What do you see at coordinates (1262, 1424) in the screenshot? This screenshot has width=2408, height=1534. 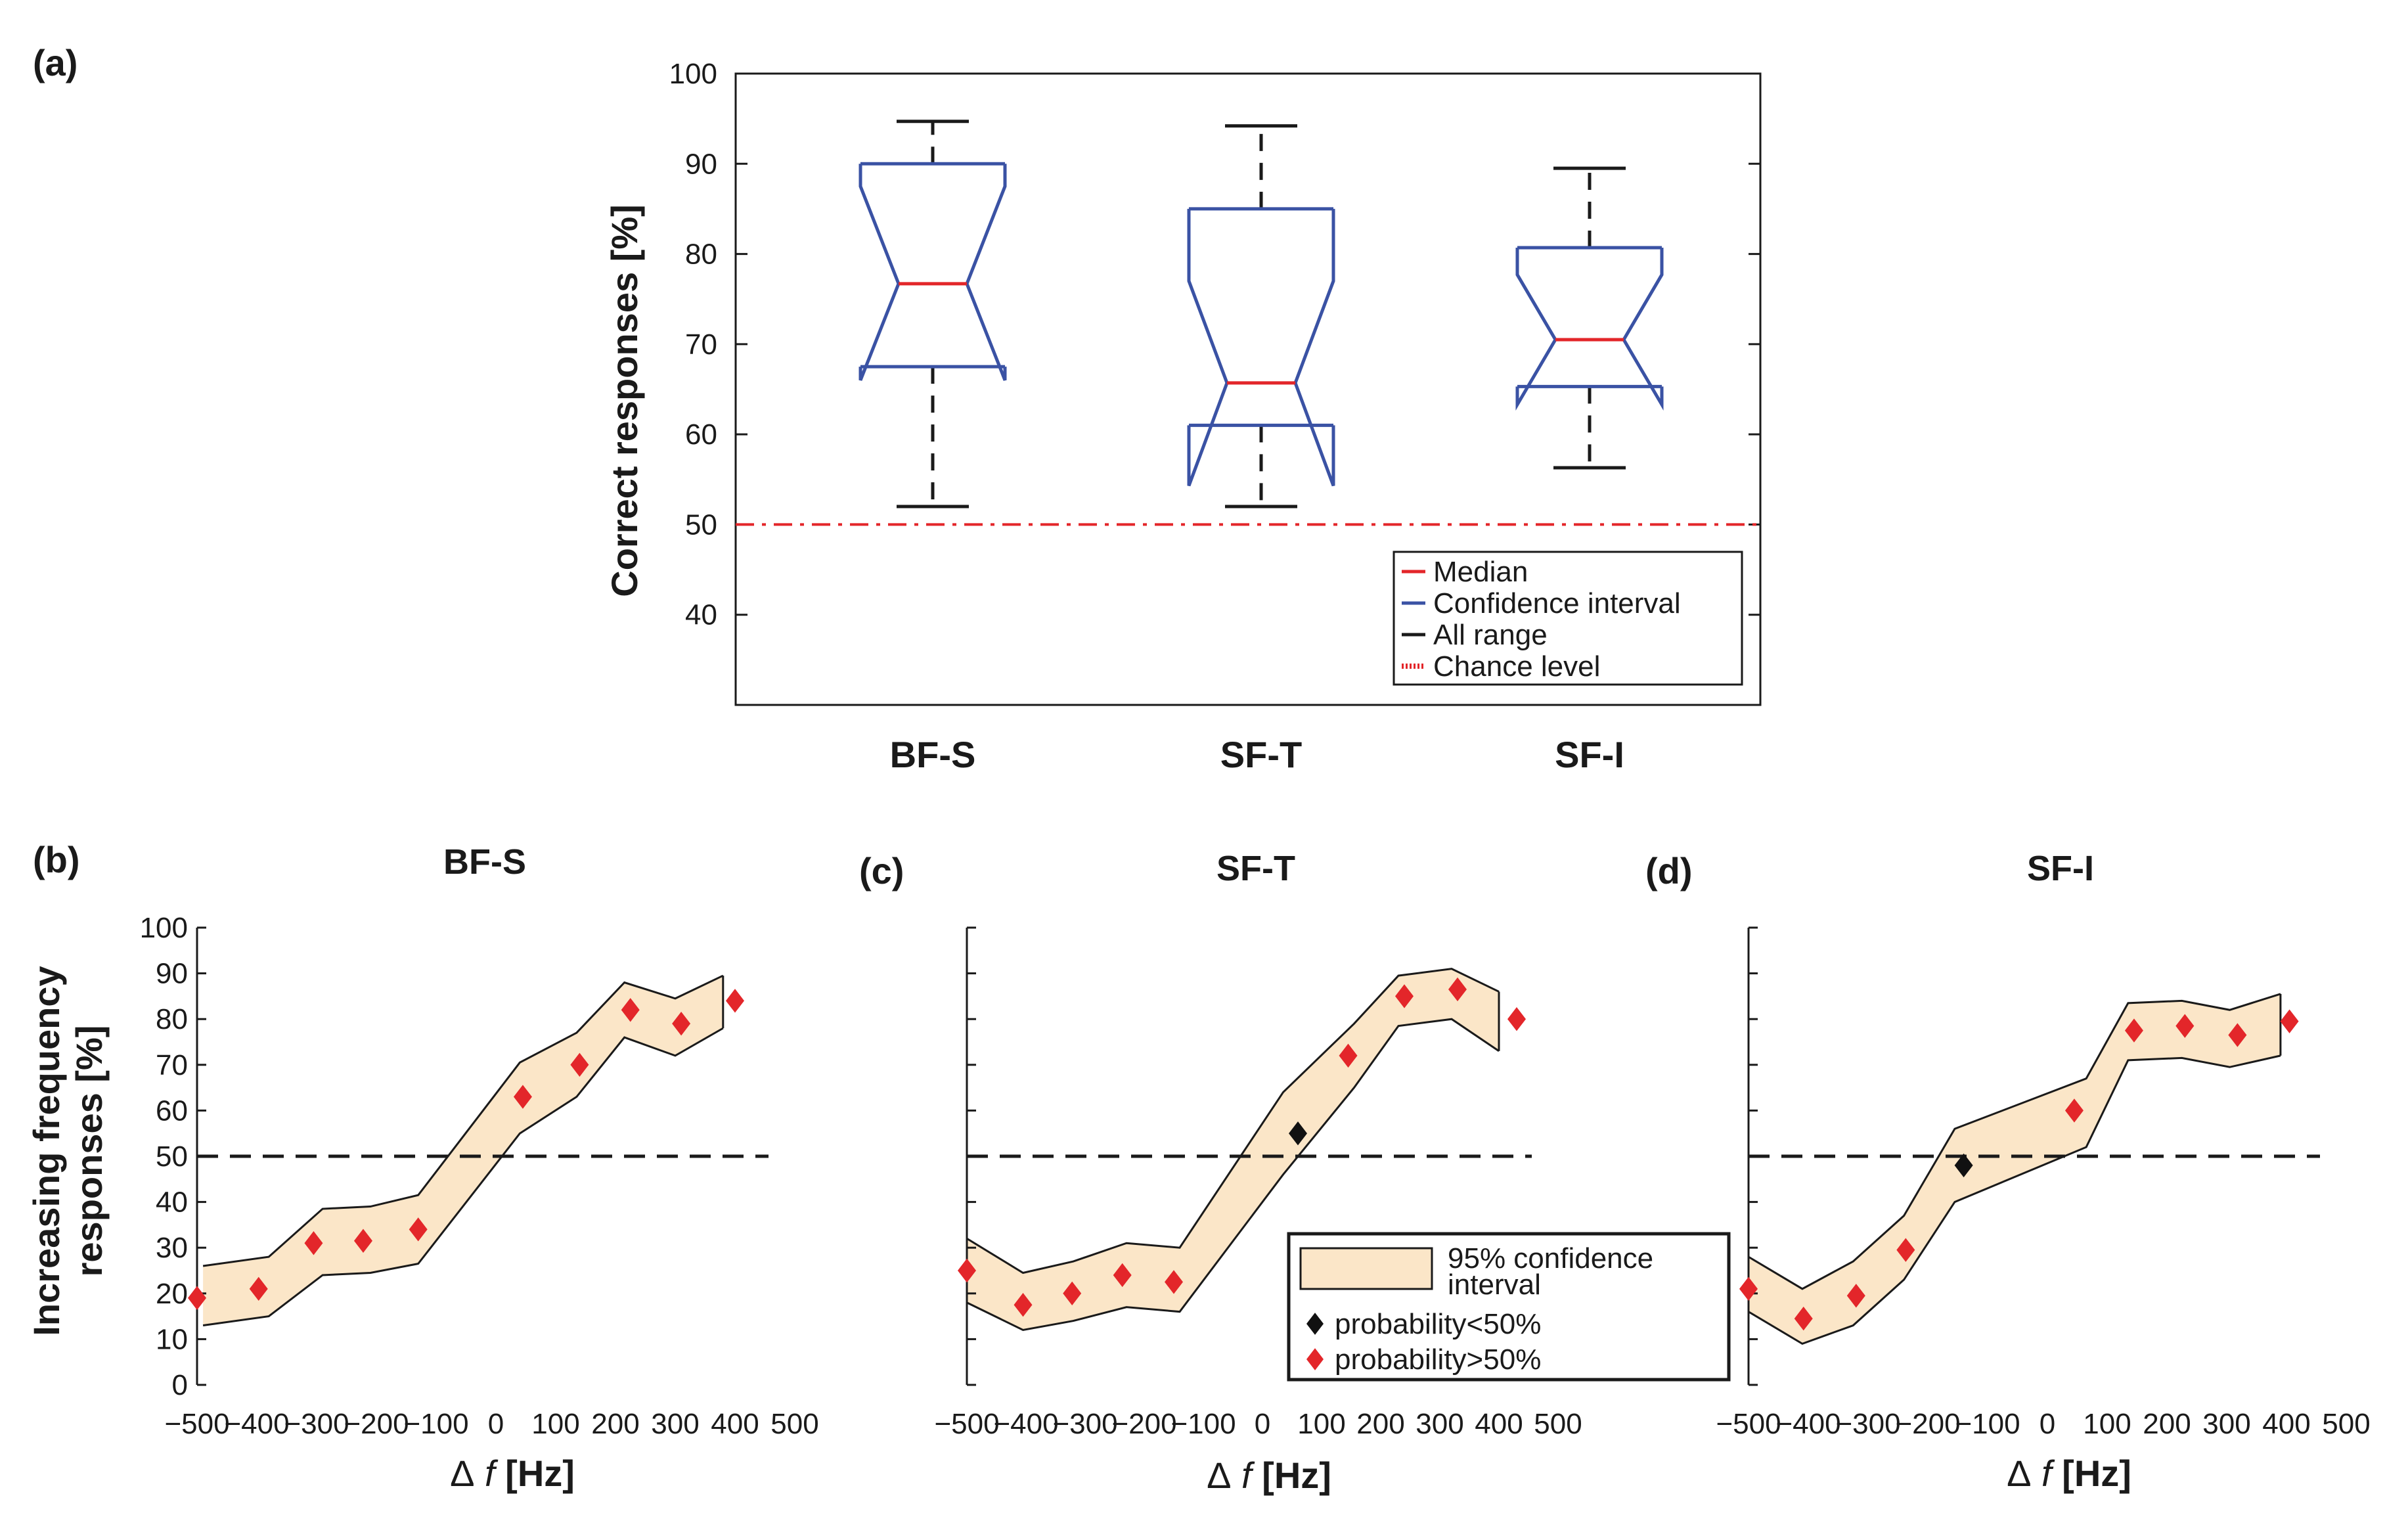 I see `x-tick-label: 0` at bounding box center [1262, 1424].